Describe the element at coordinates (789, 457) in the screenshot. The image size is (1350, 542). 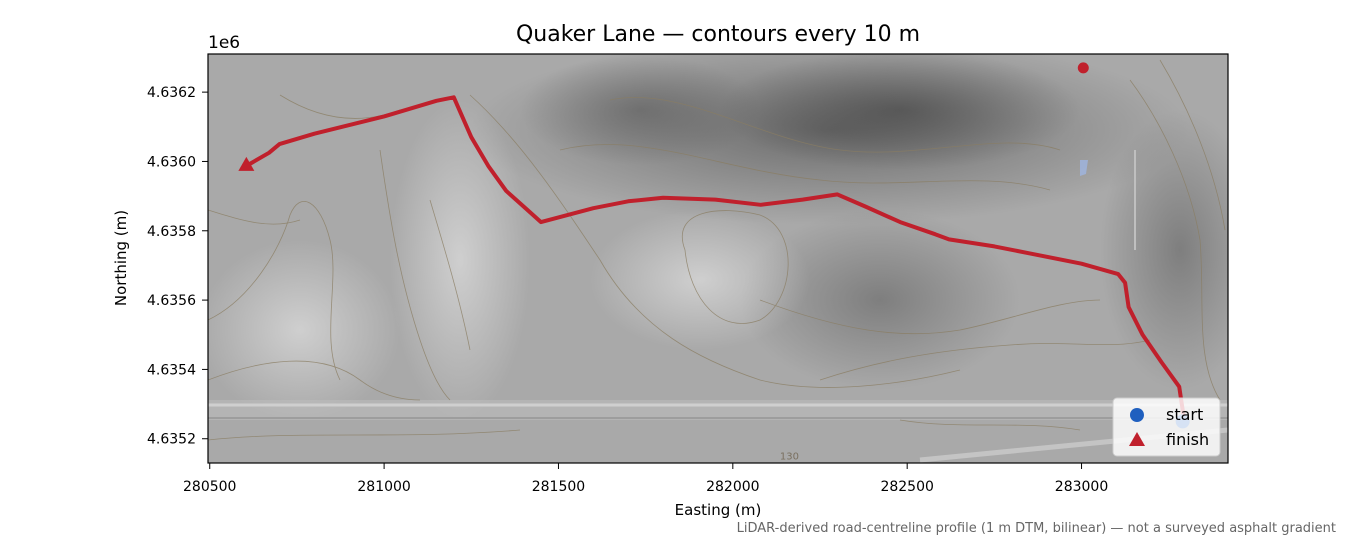
I see `contour-label: 130` at that location.